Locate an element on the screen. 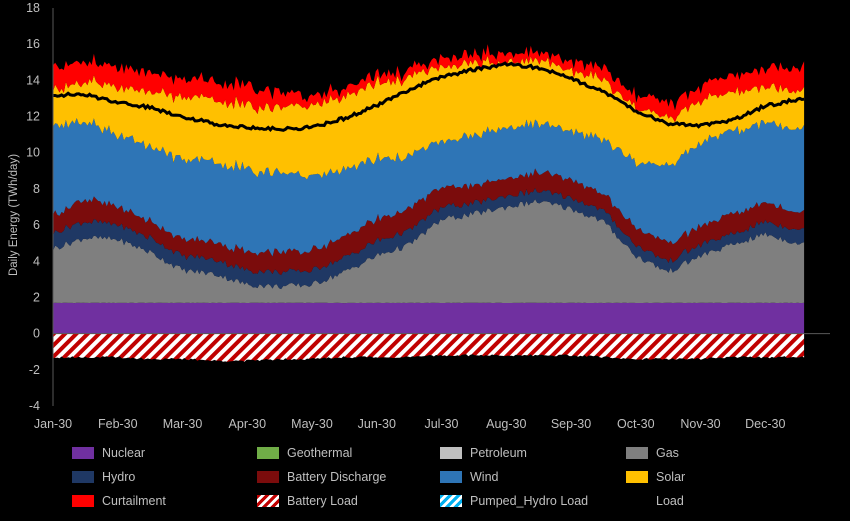 The image size is (850, 521). y-tick-label: 18 is located at coordinates (33, 8).